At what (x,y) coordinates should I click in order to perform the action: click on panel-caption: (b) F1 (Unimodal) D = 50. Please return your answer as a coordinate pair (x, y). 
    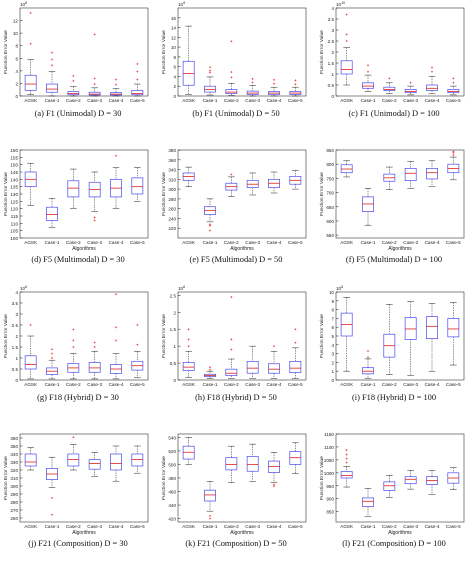
    Looking at the image, I should click on (235, 113).